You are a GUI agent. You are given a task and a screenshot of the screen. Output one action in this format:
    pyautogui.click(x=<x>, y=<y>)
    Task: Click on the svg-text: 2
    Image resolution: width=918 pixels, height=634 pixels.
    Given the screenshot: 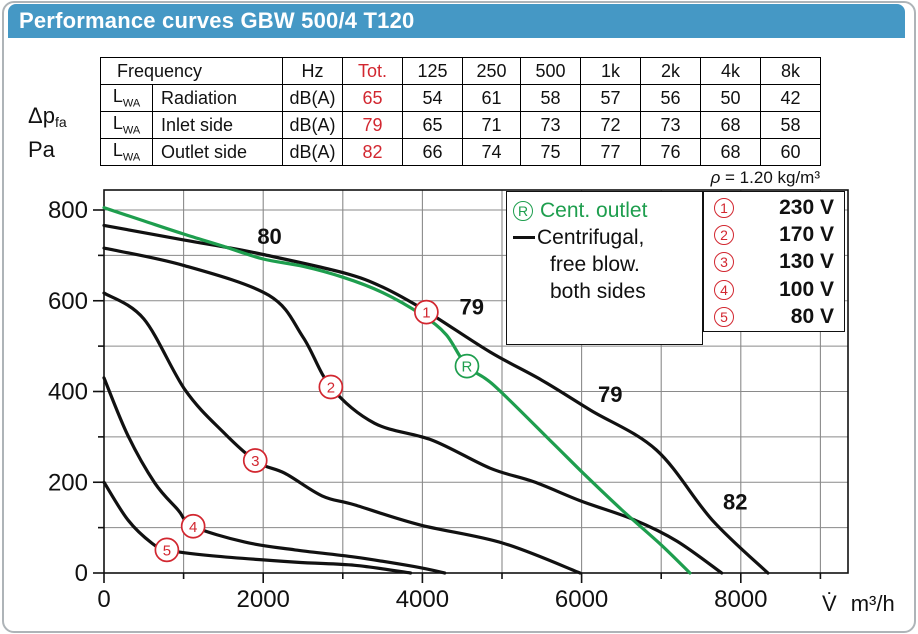 What is the action you would take?
    pyautogui.click(x=331, y=387)
    